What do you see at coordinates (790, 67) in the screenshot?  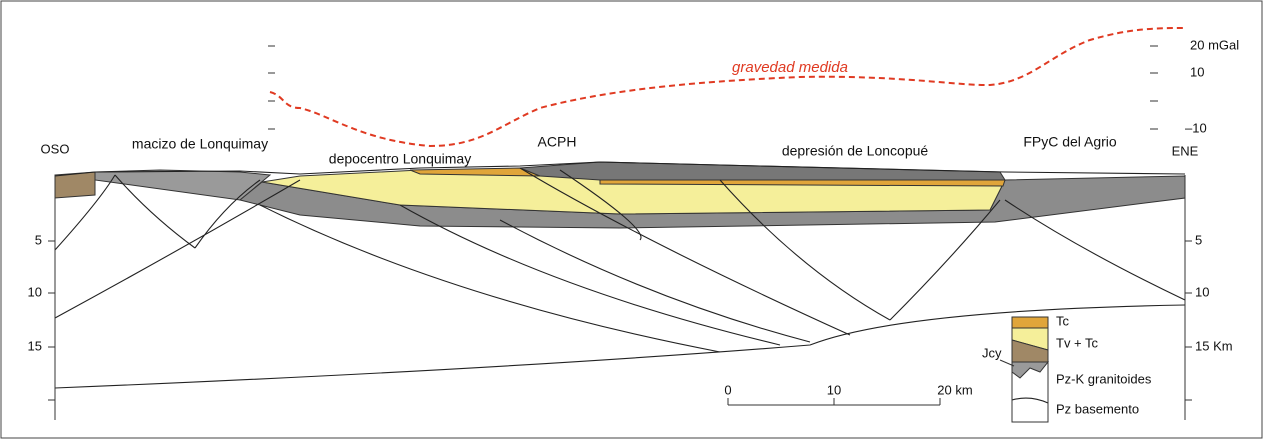 I see `gravity-label: gravedad medida` at bounding box center [790, 67].